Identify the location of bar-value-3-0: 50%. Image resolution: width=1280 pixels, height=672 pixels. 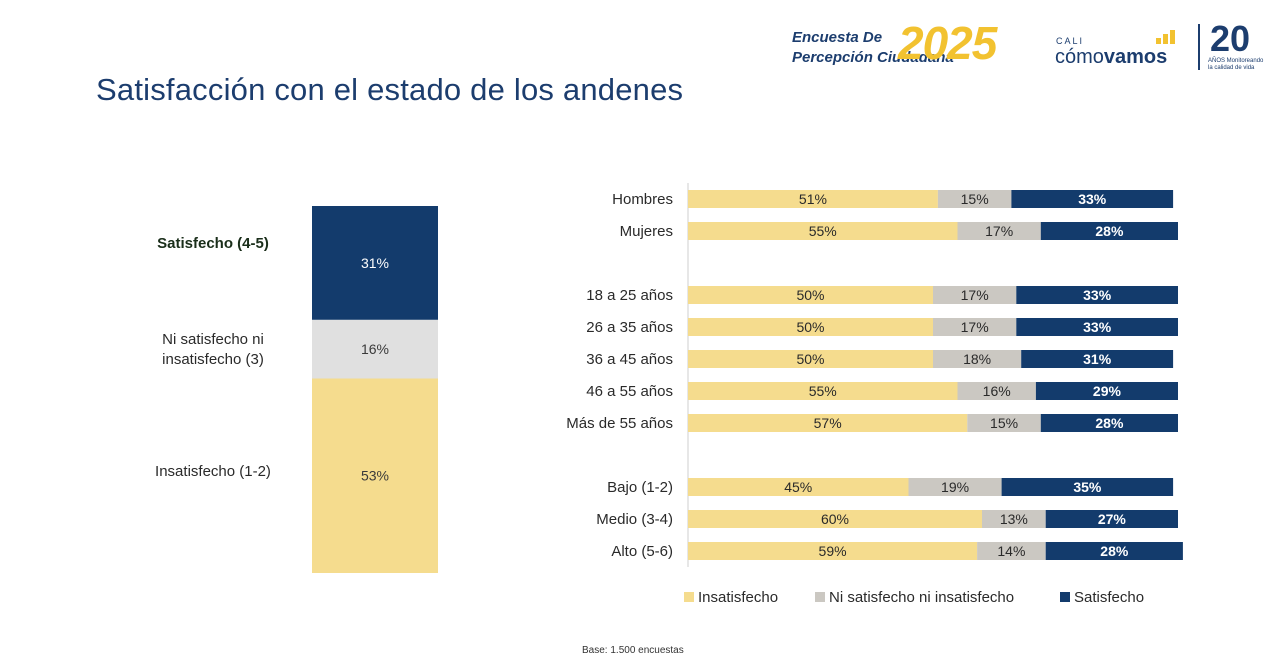
(810, 327).